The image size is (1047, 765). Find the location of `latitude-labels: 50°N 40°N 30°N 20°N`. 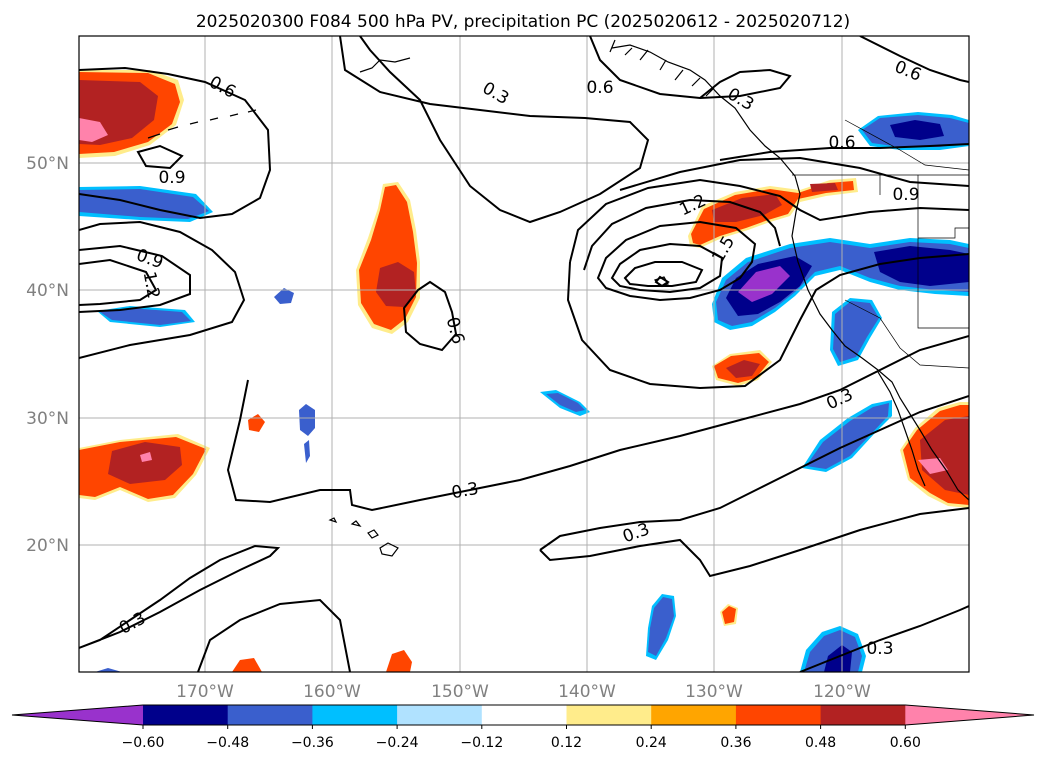

latitude-labels: 50°N 40°N 30°N 20°N is located at coordinates (47, 355).